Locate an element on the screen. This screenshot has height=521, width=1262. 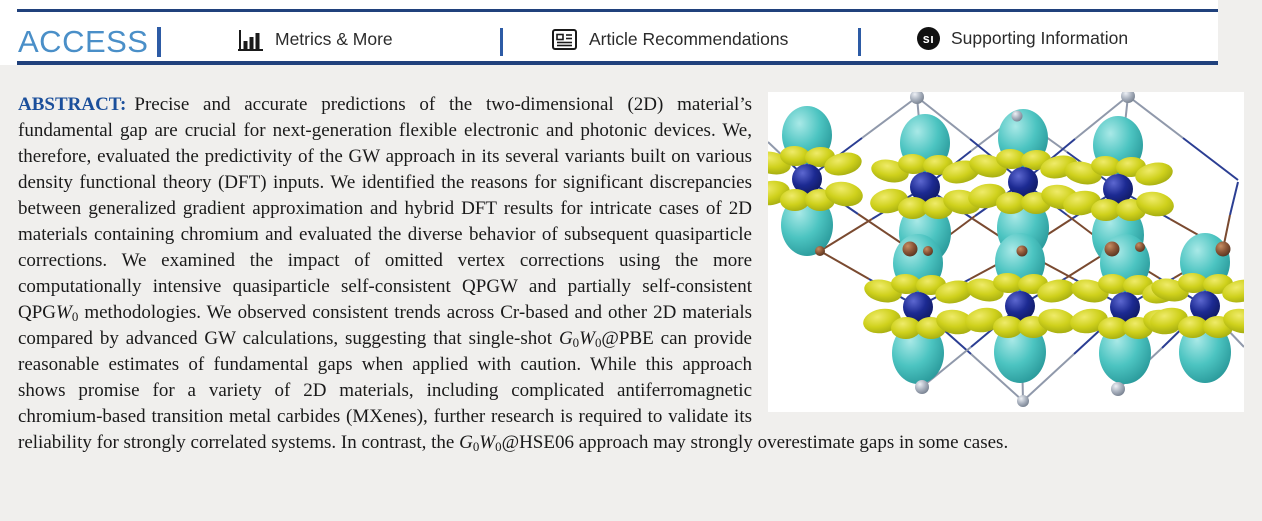
bar-chart-icon is located at coordinates (250, 39).